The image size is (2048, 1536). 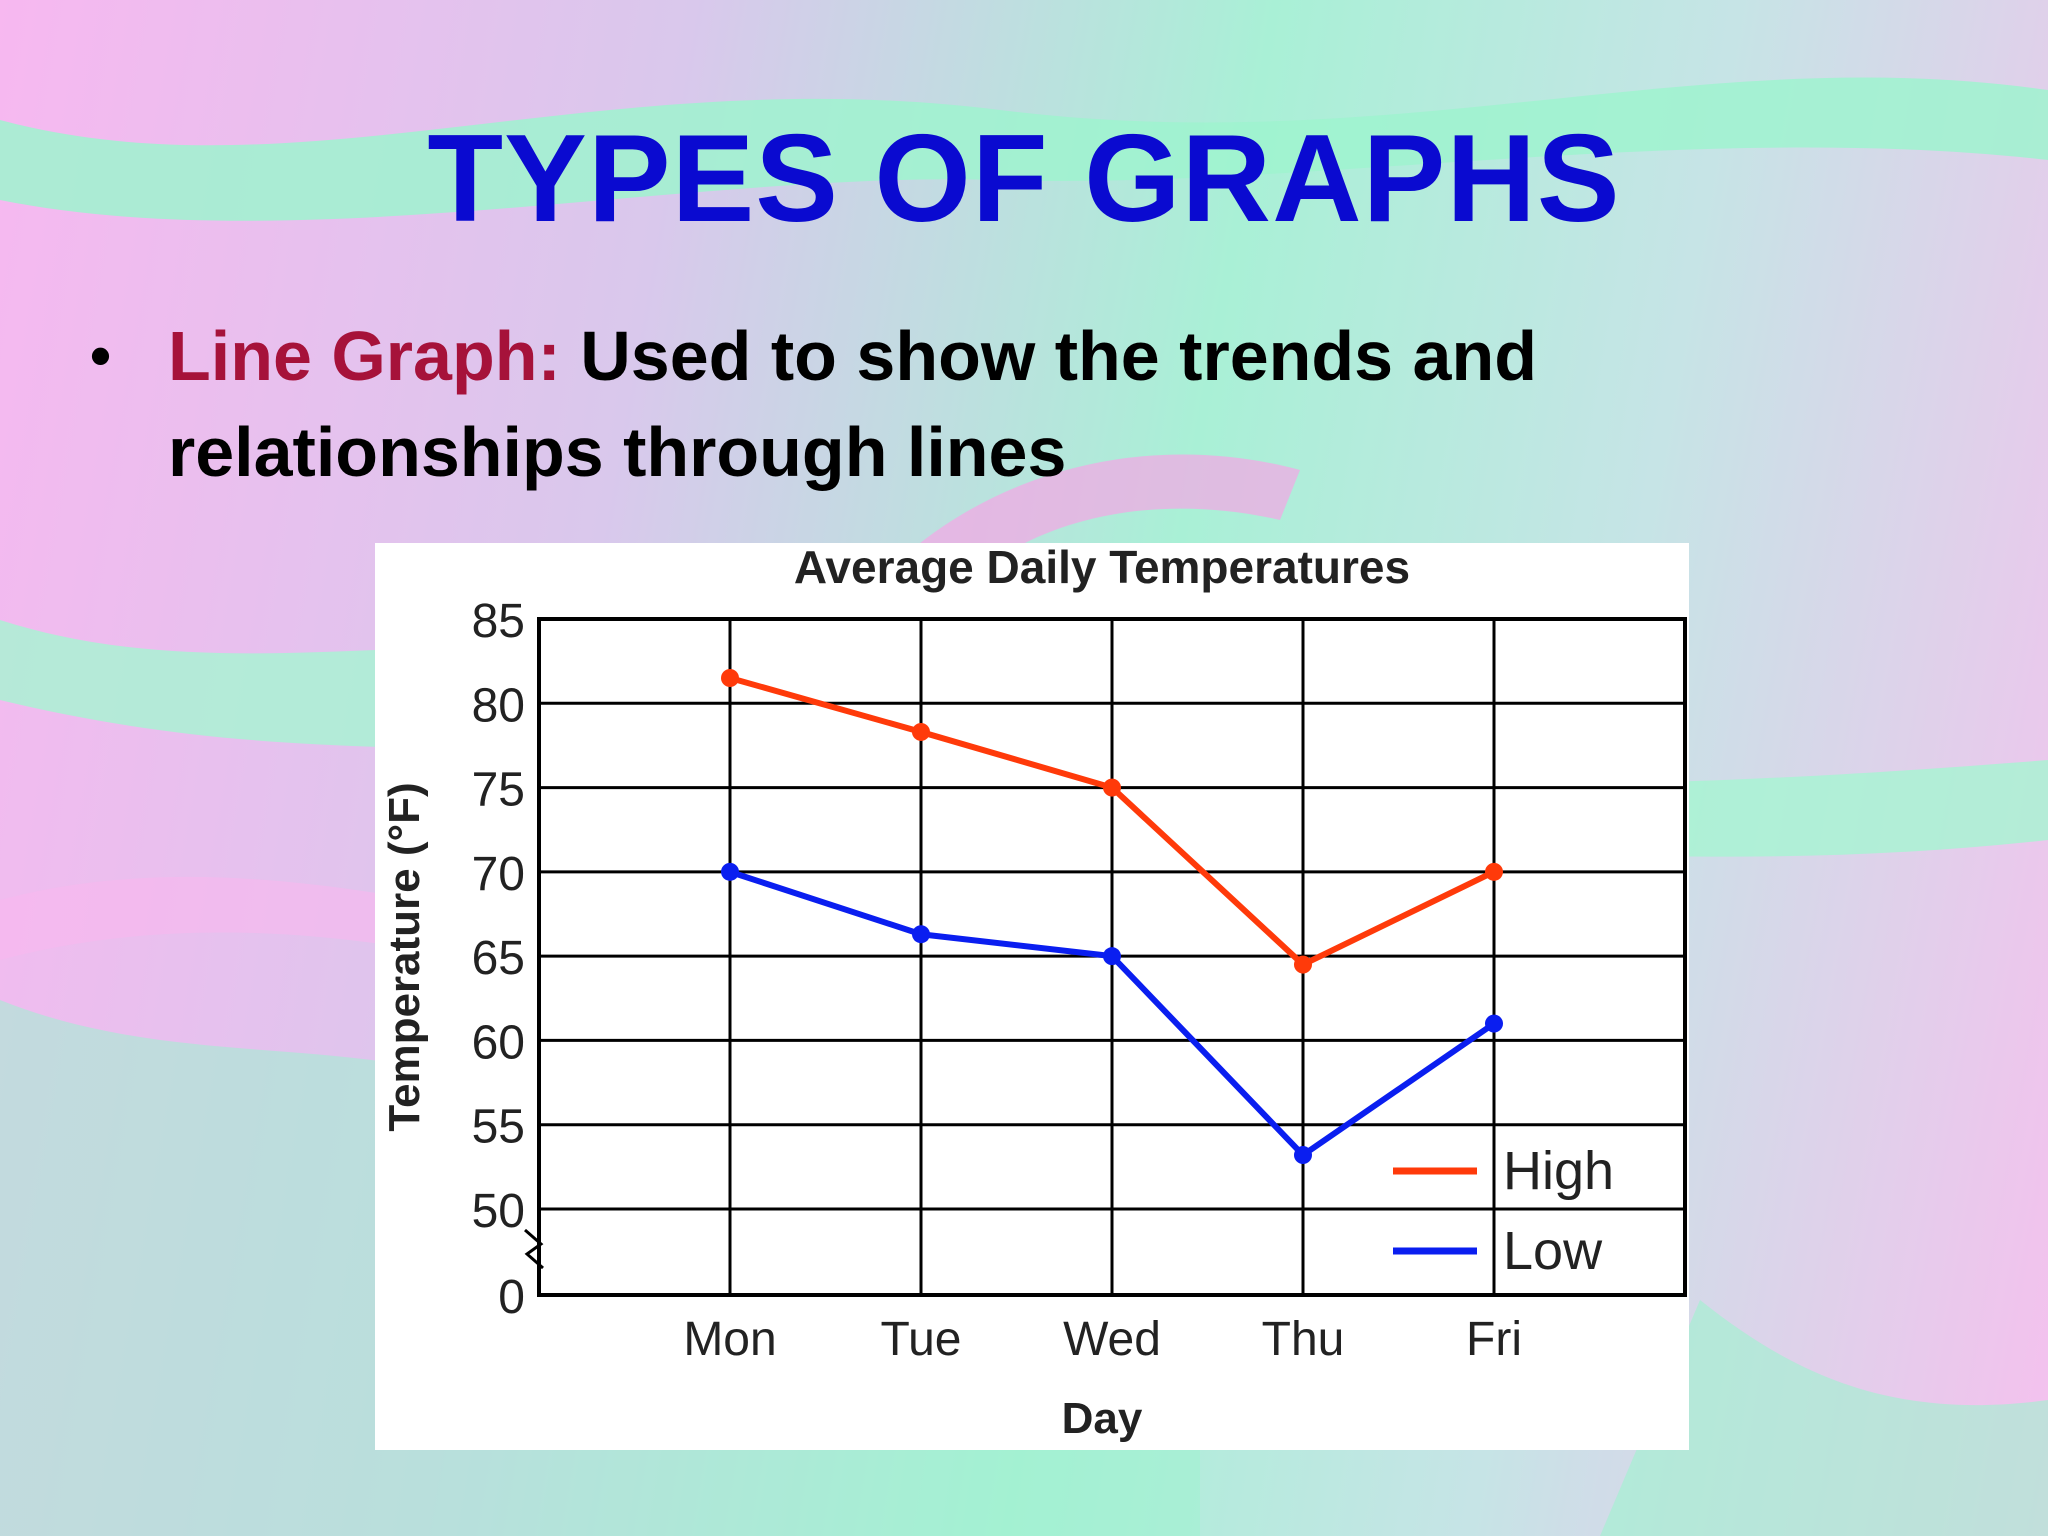 I want to click on axis-break-icon, so click(x=534, y=1249).